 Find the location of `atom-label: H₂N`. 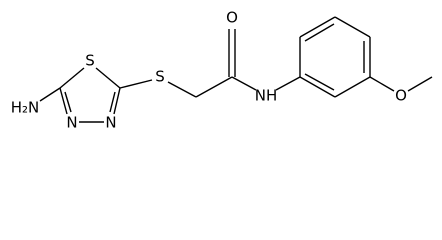

atom-label: H₂N is located at coordinates (25, 108).